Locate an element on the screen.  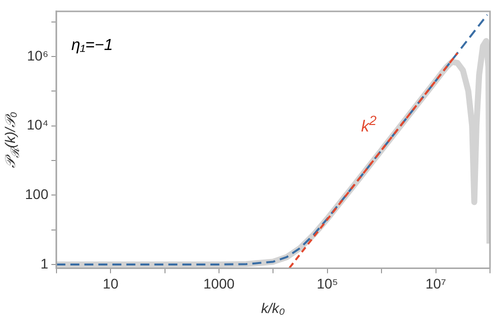
y-tick-label: 10⁶ is located at coordinates (37, 55).